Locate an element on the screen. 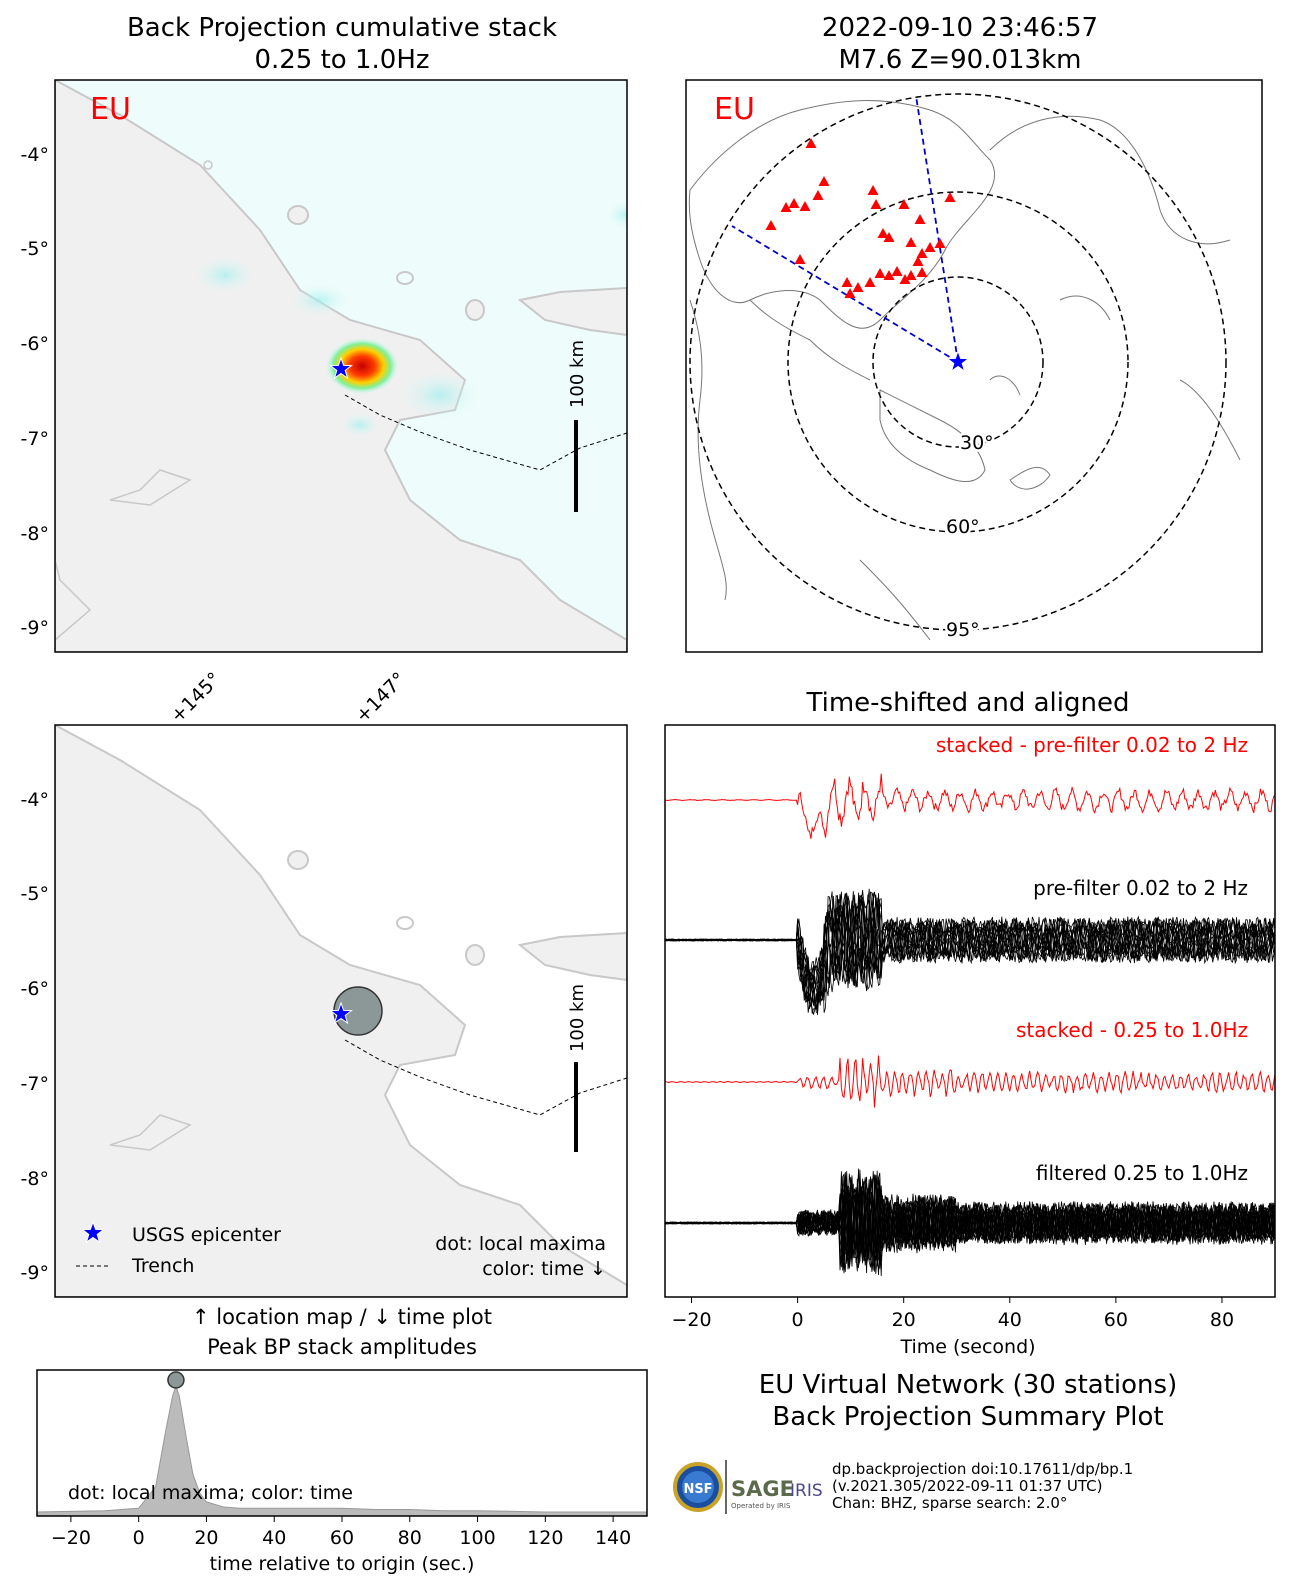 This screenshot has width=1291, height=1593. peak-dot is located at coordinates (176, 1380).